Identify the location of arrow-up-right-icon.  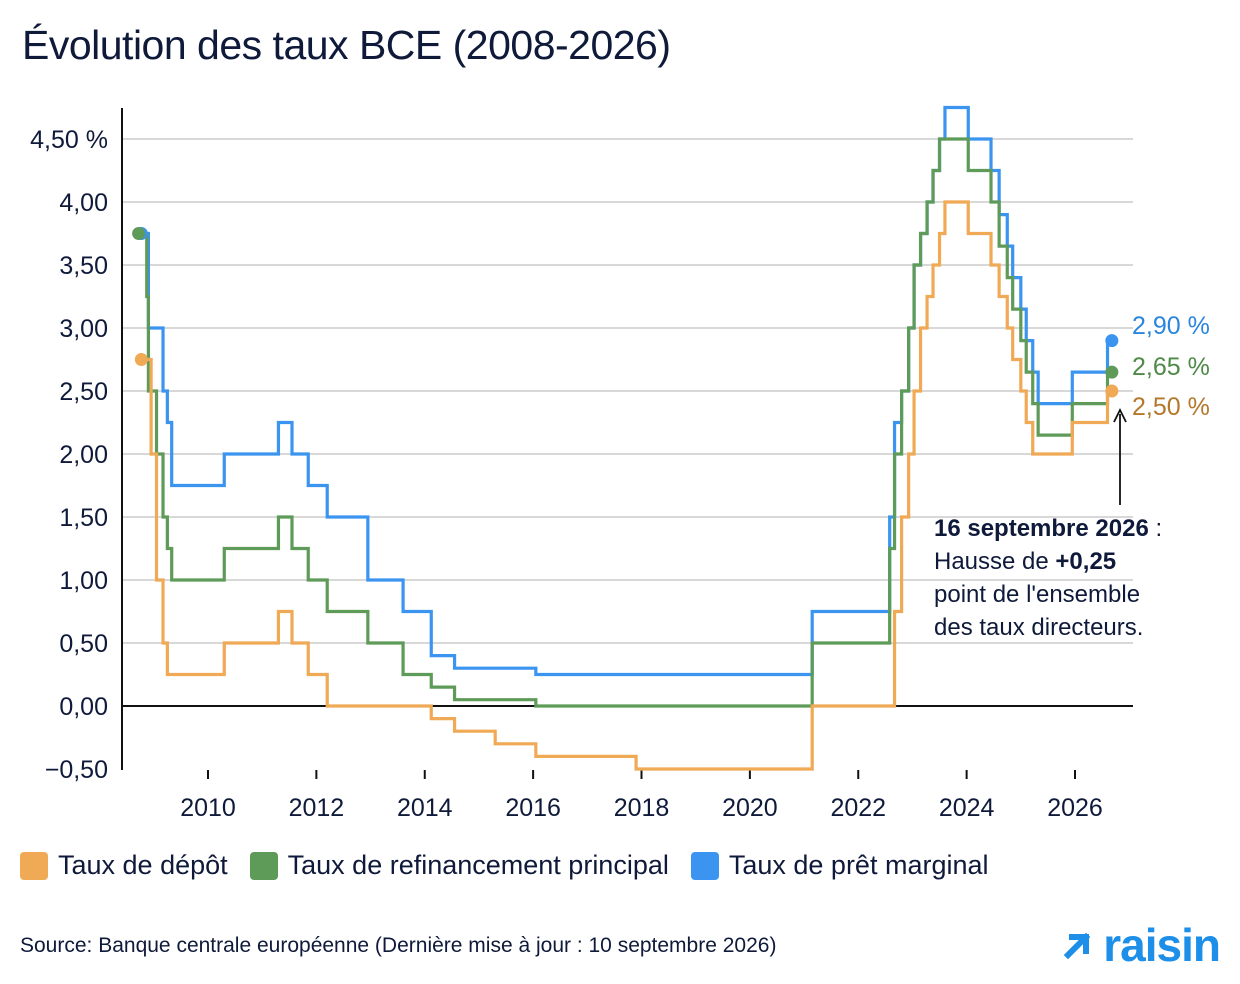
(1077, 946).